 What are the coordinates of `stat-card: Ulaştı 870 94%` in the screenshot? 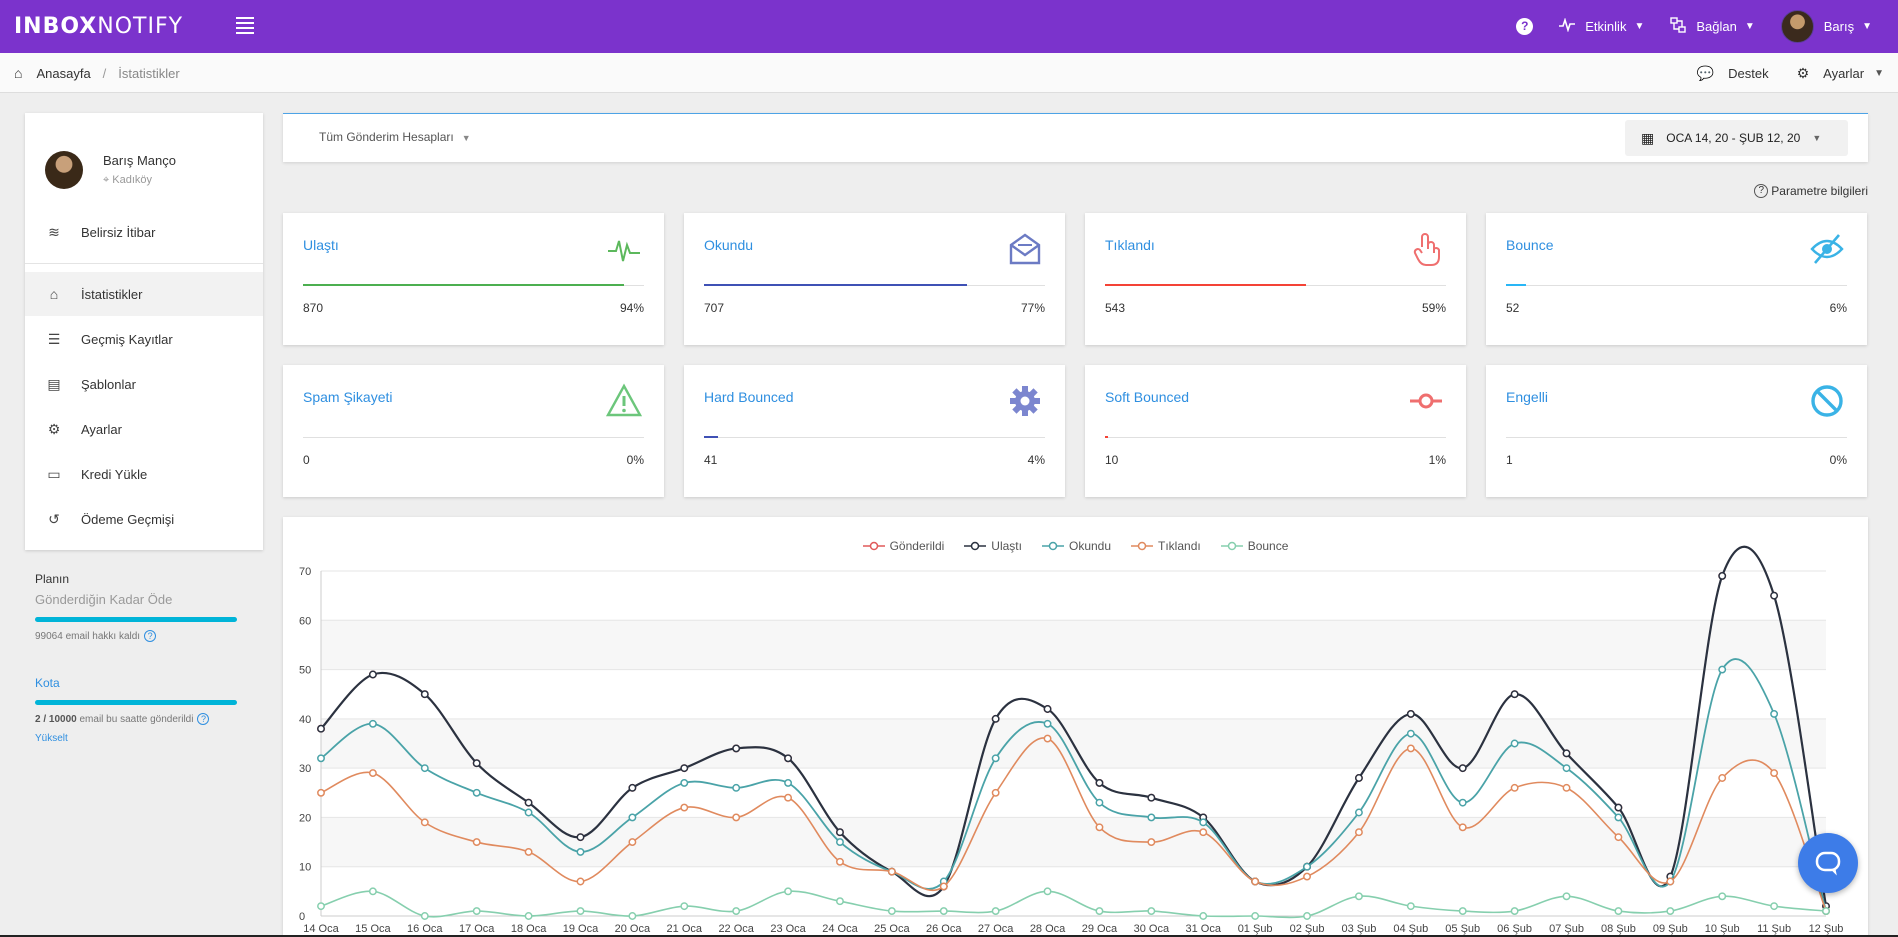 It's located at (473, 279).